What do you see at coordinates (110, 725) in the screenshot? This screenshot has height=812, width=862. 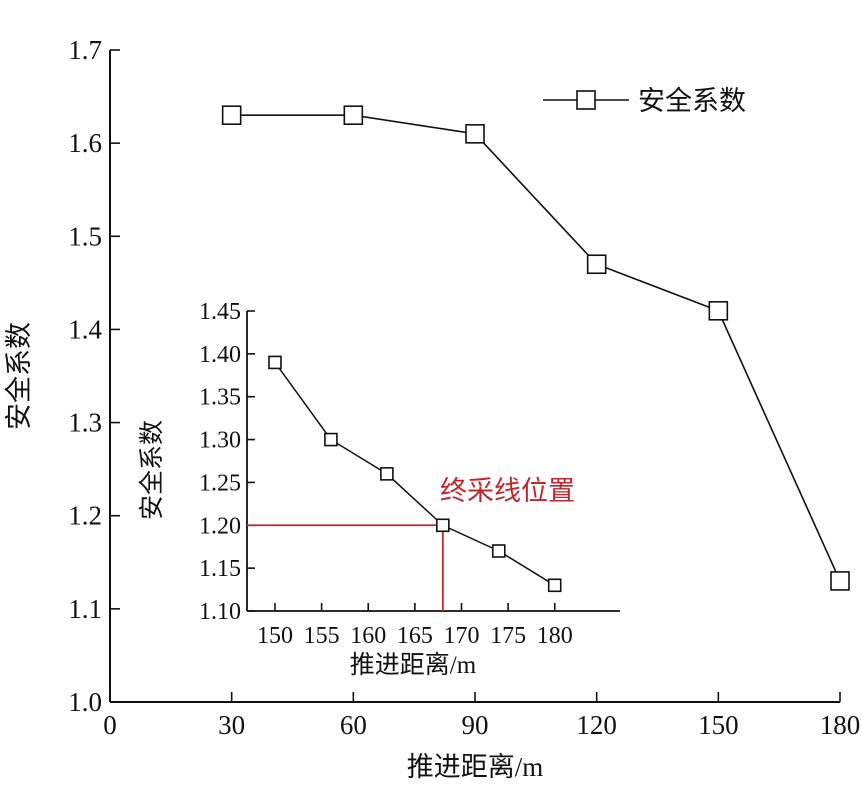 I see `x-tick-label: 0` at bounding box center [110, 725].